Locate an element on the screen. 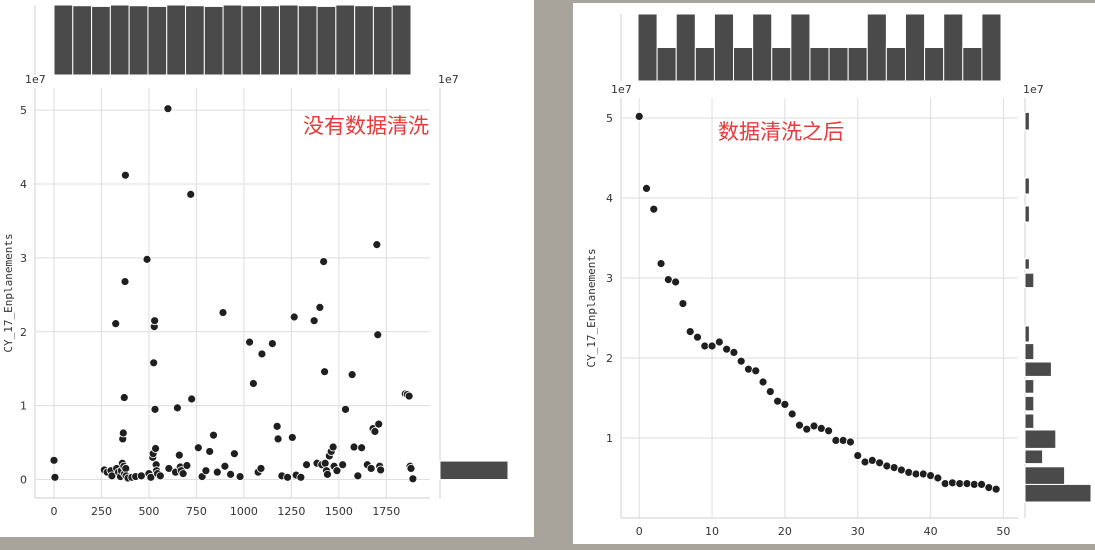 The width and height of the screenshot is (1095, 550). x-tick-label: 50 is located at coordinates (1003, 531).